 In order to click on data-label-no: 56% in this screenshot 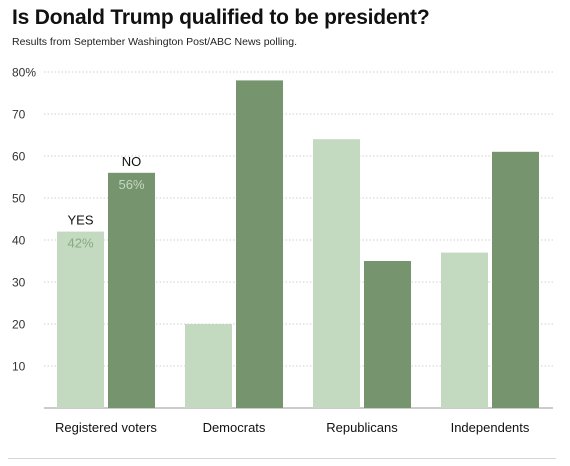, I will do `click(131, 184)`.